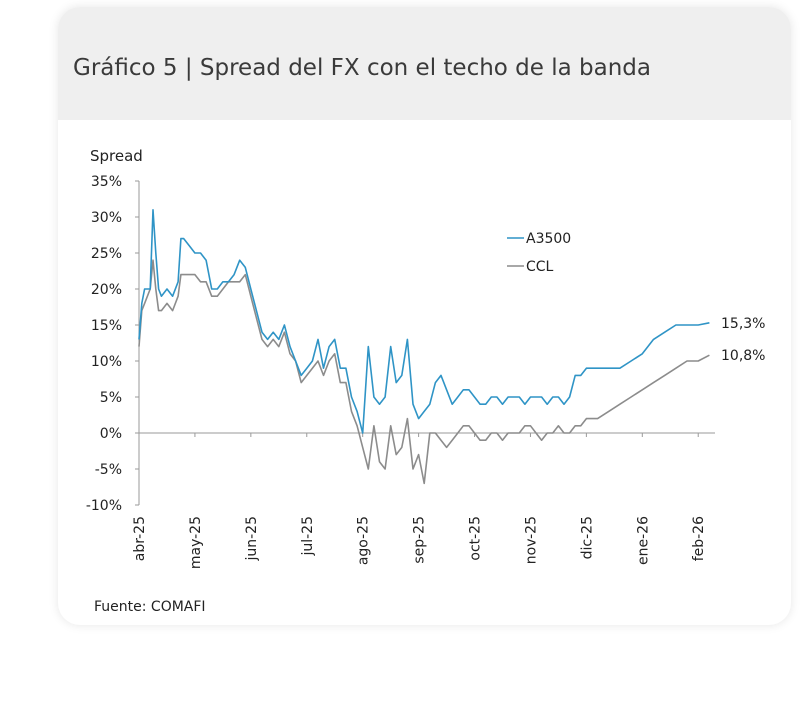 The width and height of the screenshot is (800, 714). Describe the element at coordinates (150, 607) in the screenshot. I see `source-note: Fuente: COMAFI` at that location.